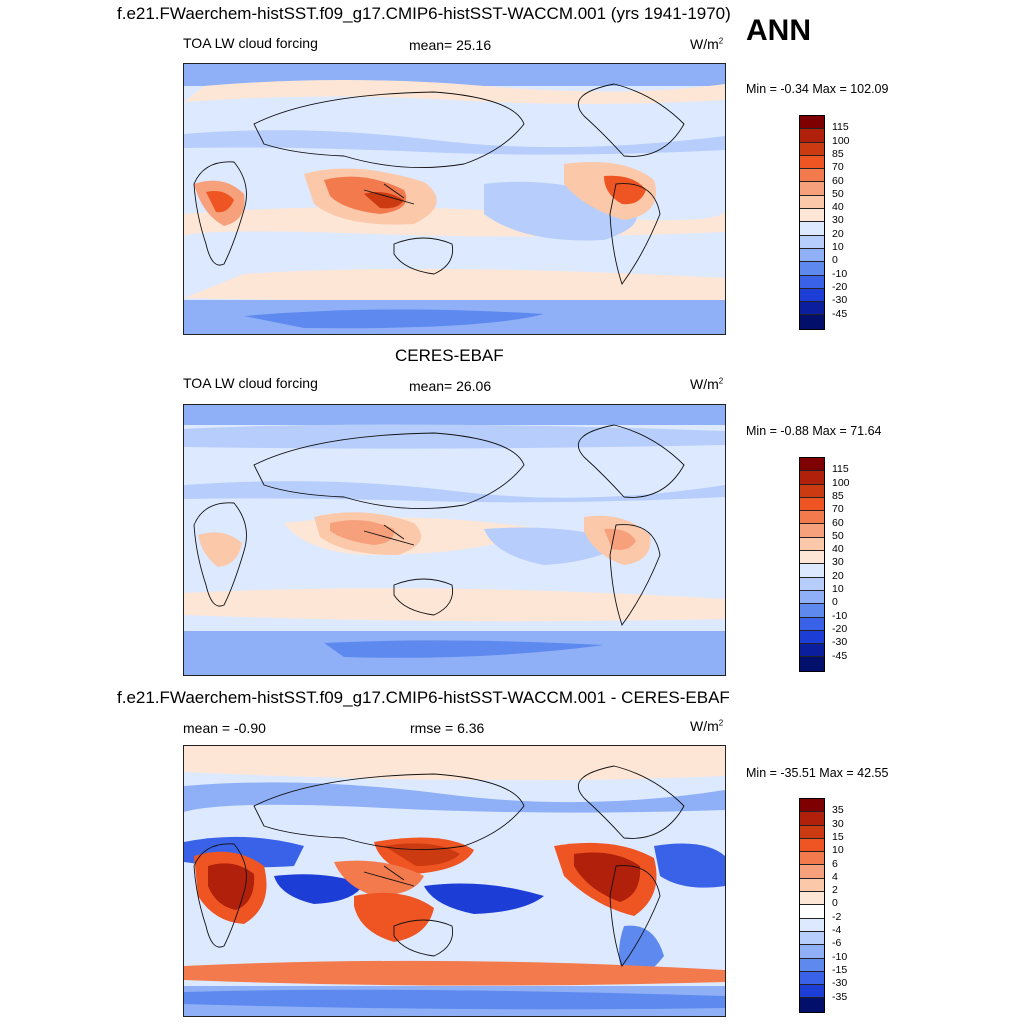 The width and height of the screenshot is (1024, 1024). Describe the element at coordinates (817, 89) in the screenshot. I see `panel1-minmax: Min = -0.34 Max = 102.09` at that location.